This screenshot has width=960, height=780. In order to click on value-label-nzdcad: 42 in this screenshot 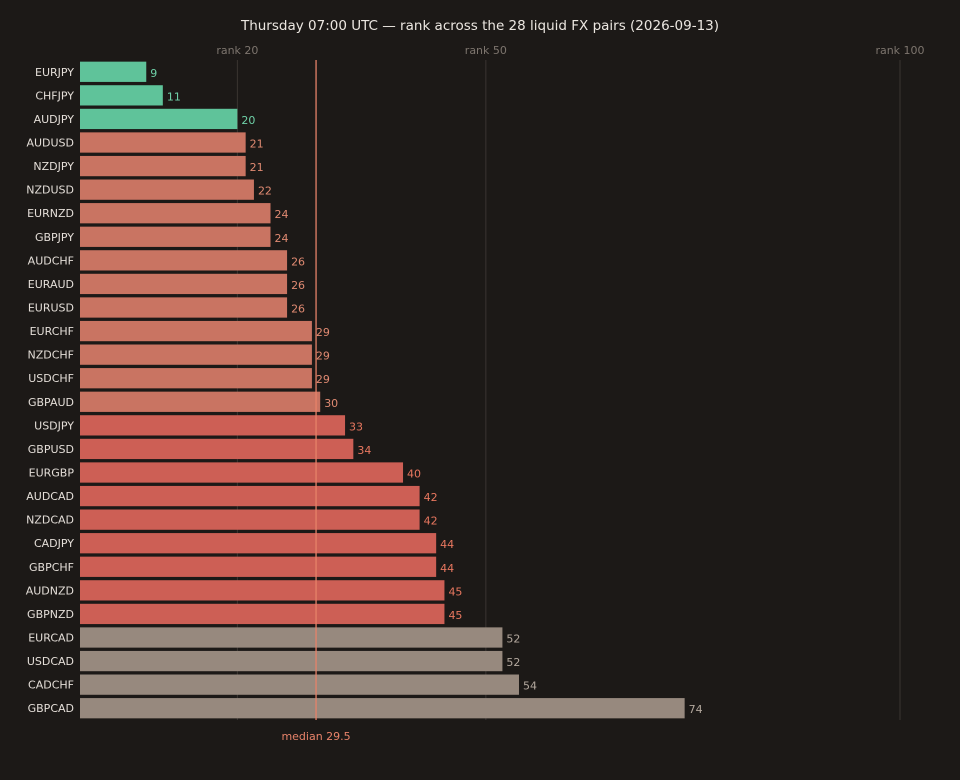, I will do `click(431, 521)`.